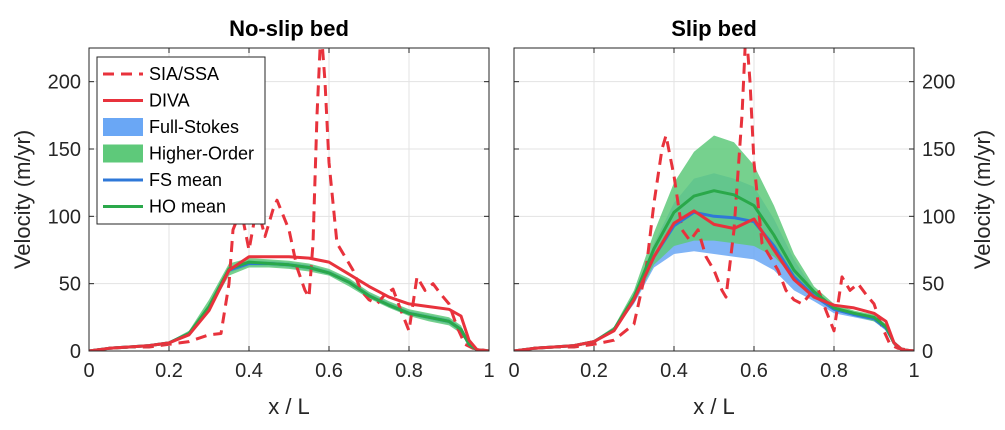 This screenshot has width=1005, height=430. Describe the element at coordinates (714, 28) in the screenshot. I see `chart-title: Slip bed` at that location.